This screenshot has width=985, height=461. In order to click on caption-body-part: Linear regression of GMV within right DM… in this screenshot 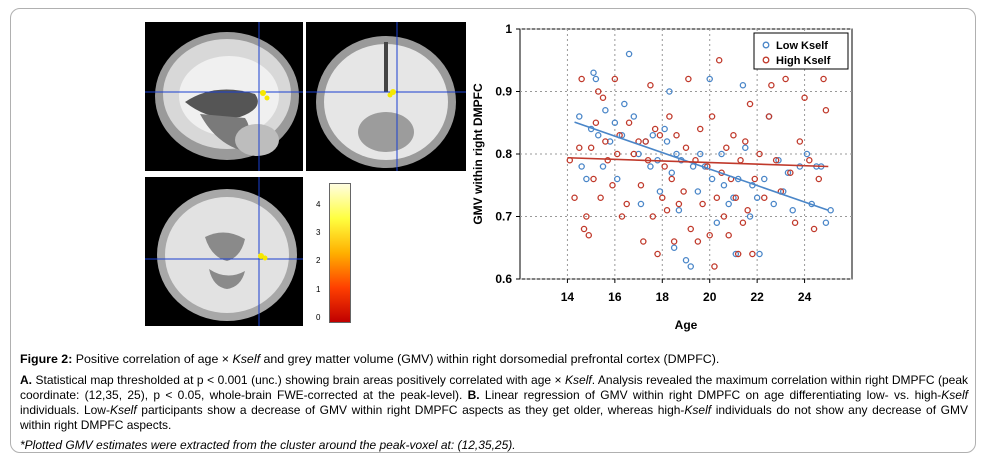, I will do `click(710, 395)`.